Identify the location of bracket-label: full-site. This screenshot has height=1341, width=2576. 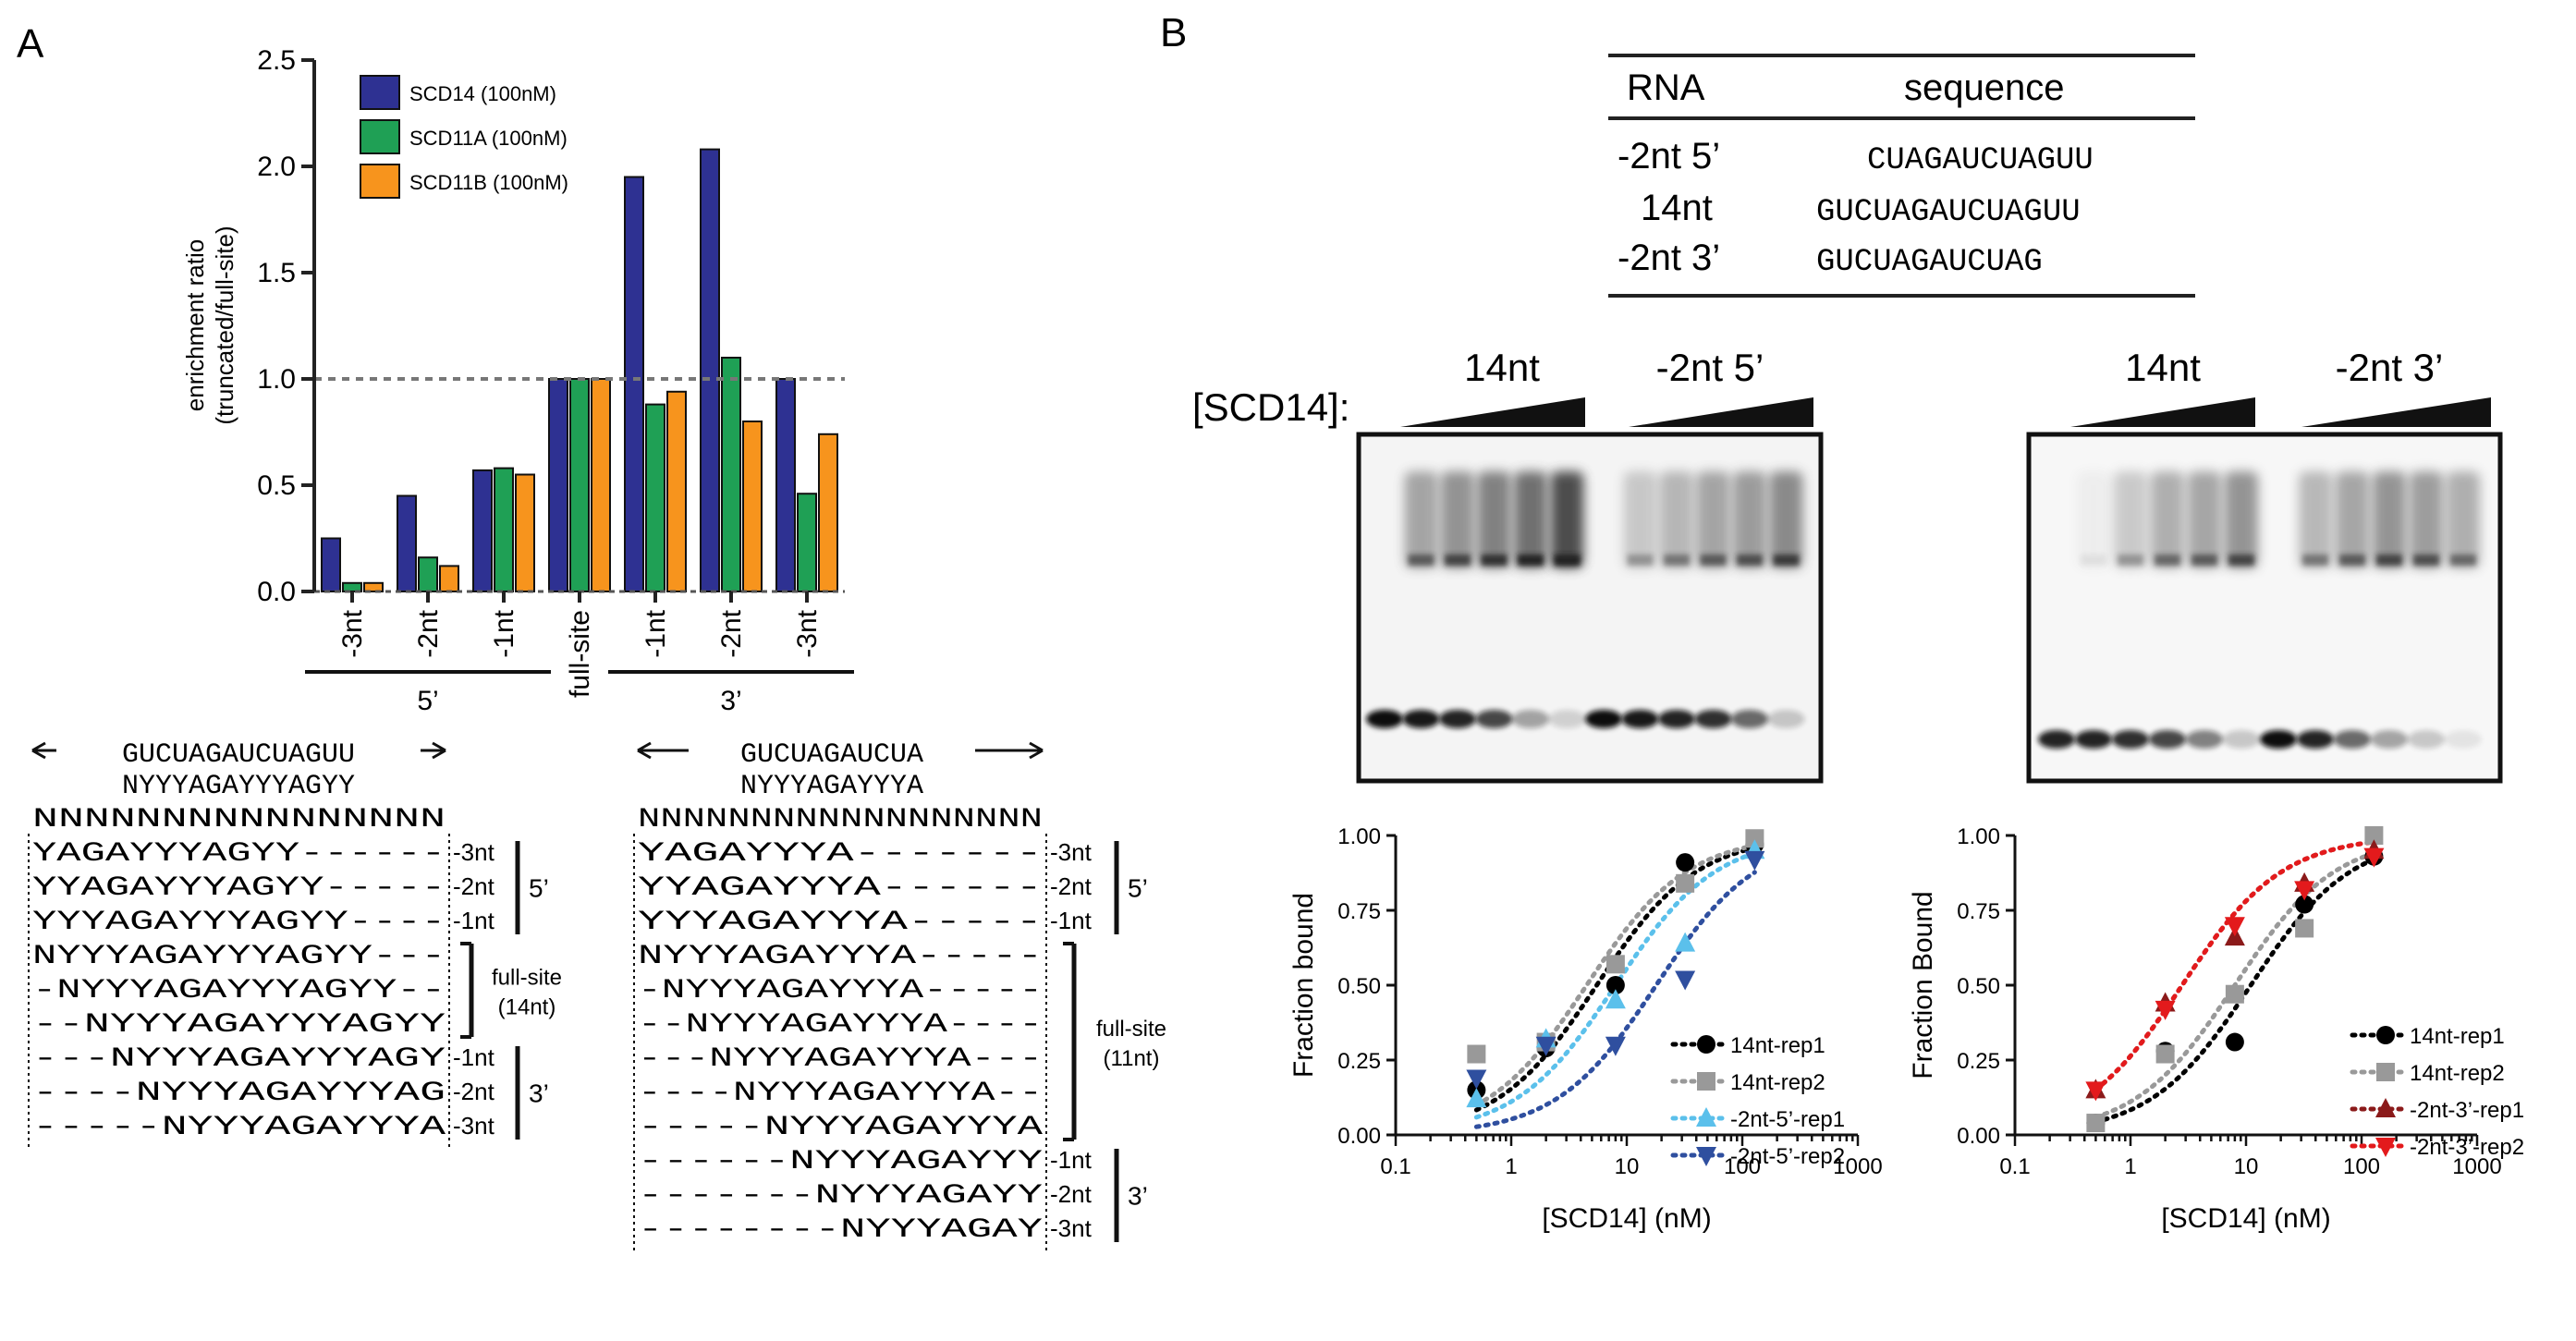
(527, 979).